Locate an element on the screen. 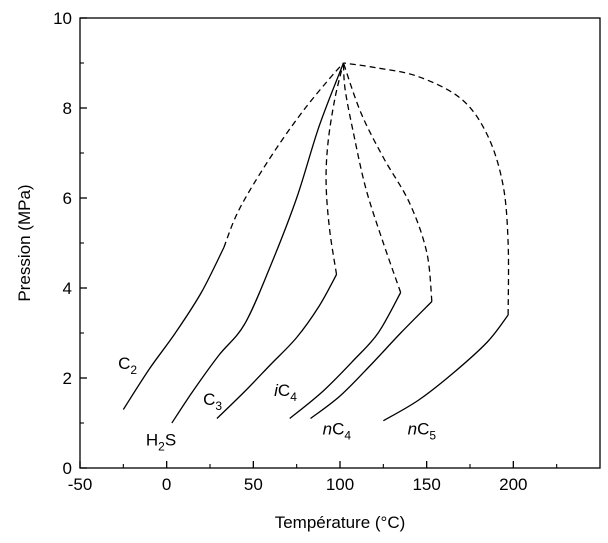 Image resolution: width=608 pixels, height=543 pixels. curve-c3-dashed is located at coordinates (335, 168).